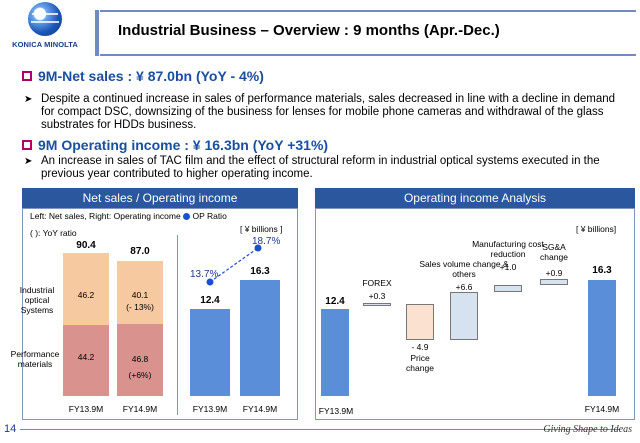 Image resolution: width=640 pixels, height=443 pixels. Describe the element at coordinates (210, 282) in the screenshot. I see `op-ratio-point-fy13` at that location.